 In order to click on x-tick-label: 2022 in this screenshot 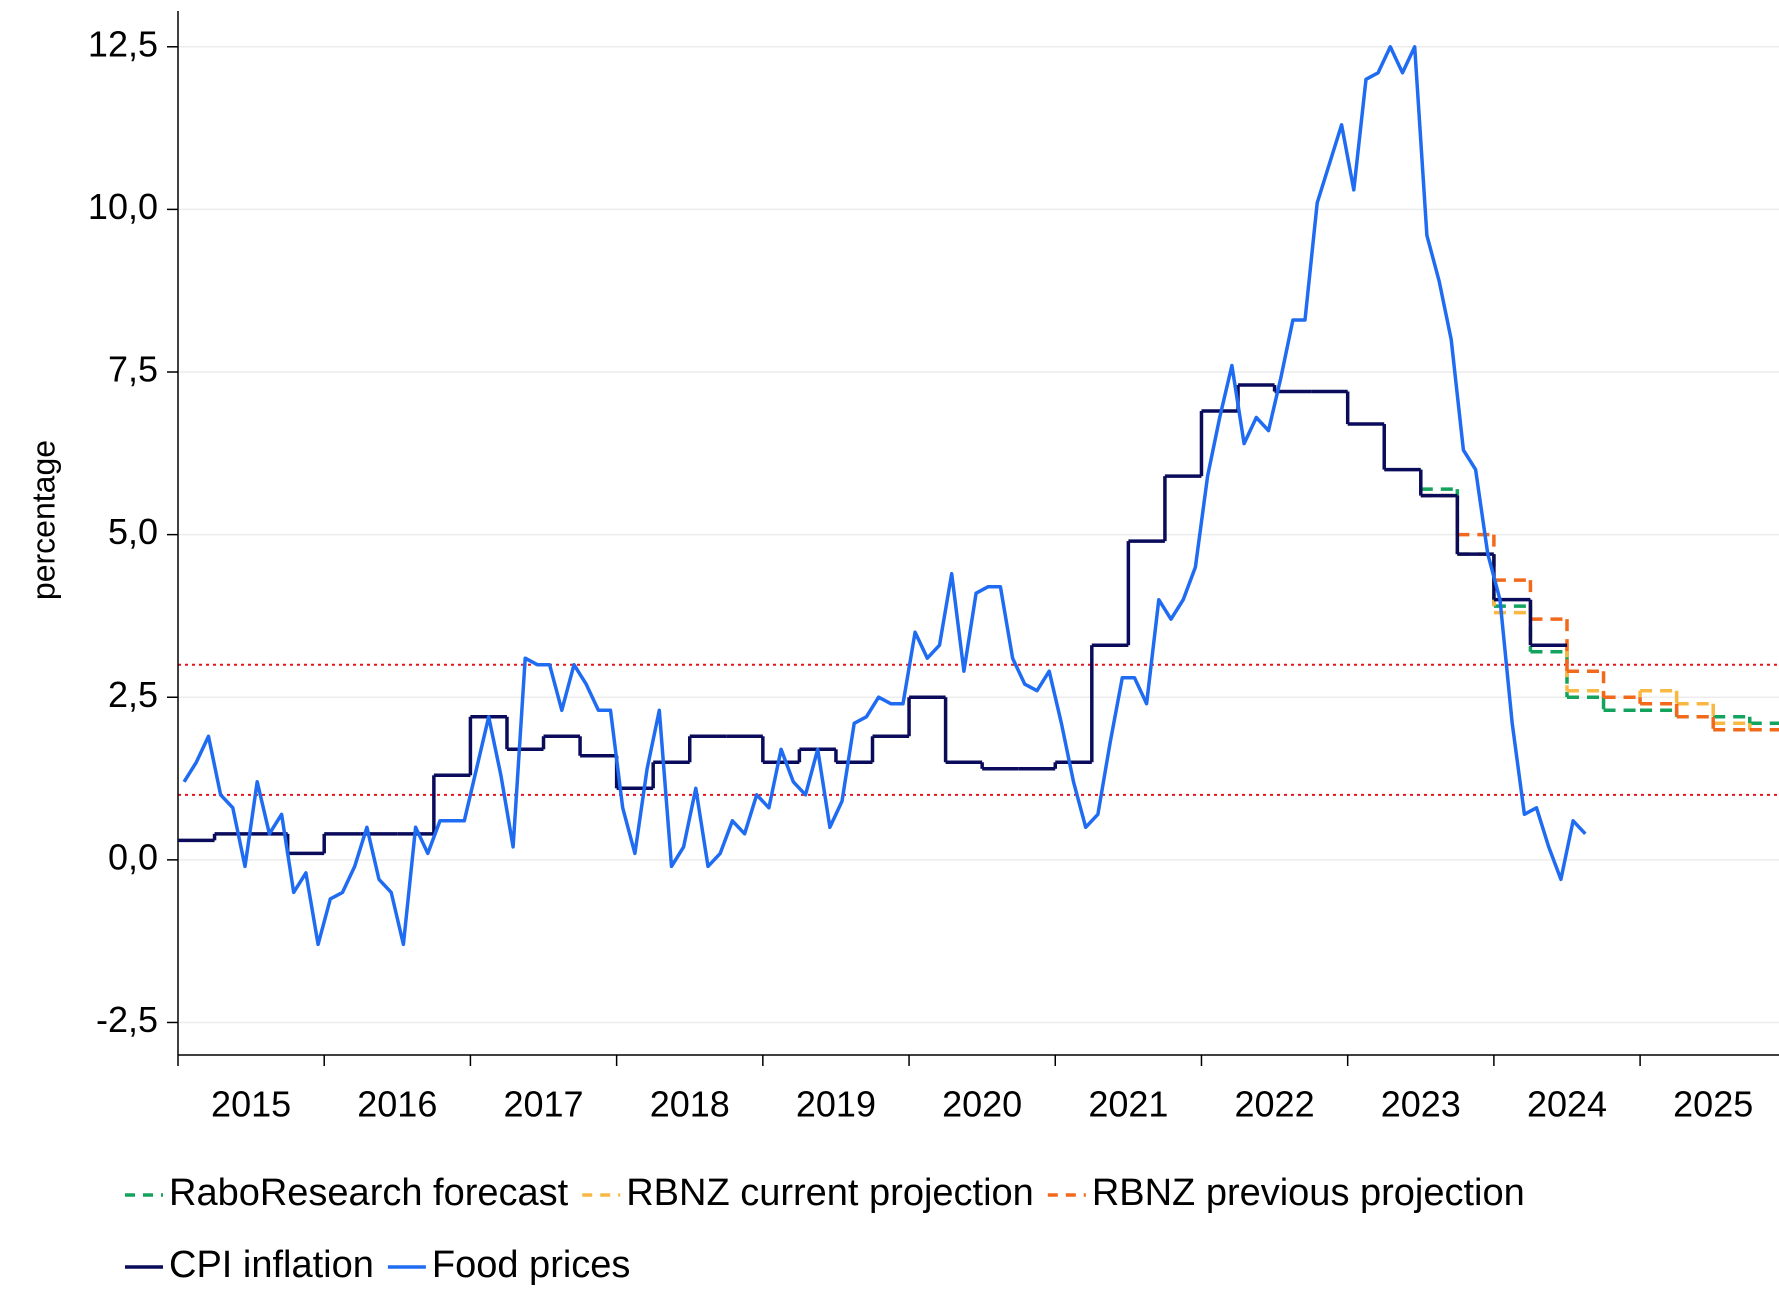, I will do `click(1275, 1104)`.